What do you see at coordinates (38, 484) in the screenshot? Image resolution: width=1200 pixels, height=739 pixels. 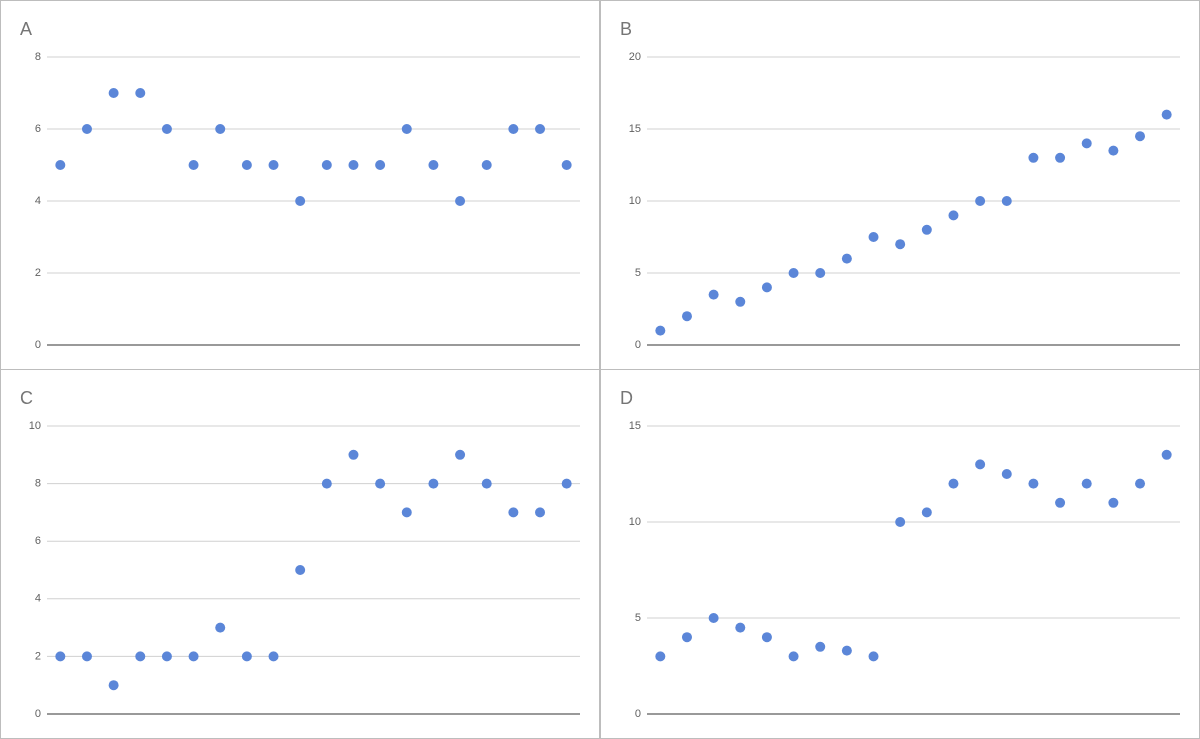 I see `y-tick-label: 8` at bounding box center [38, 484].